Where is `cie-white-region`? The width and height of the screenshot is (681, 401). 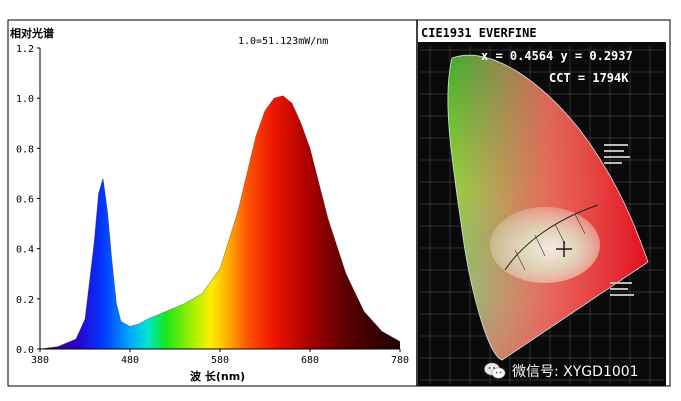 cie-white-region is located at coordinates (545, 245).